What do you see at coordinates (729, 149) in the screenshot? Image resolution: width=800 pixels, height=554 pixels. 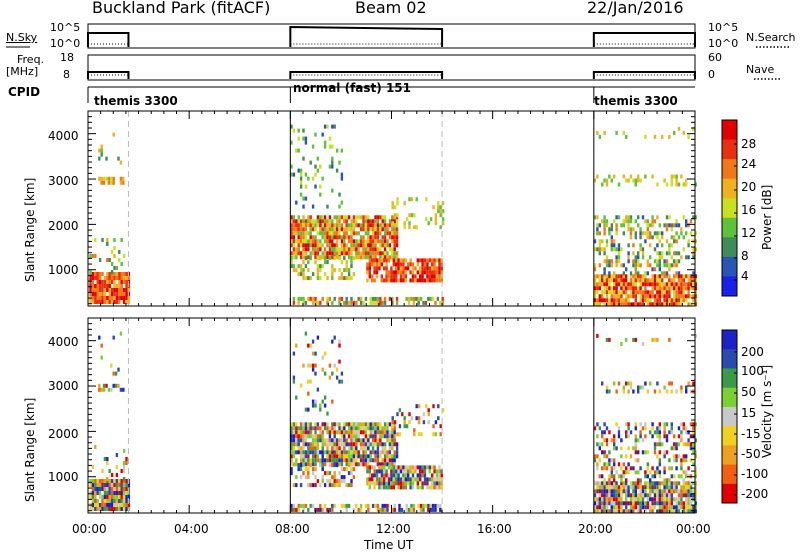 I see `power-colorbar-swatch` at bounding box center [729, 149].